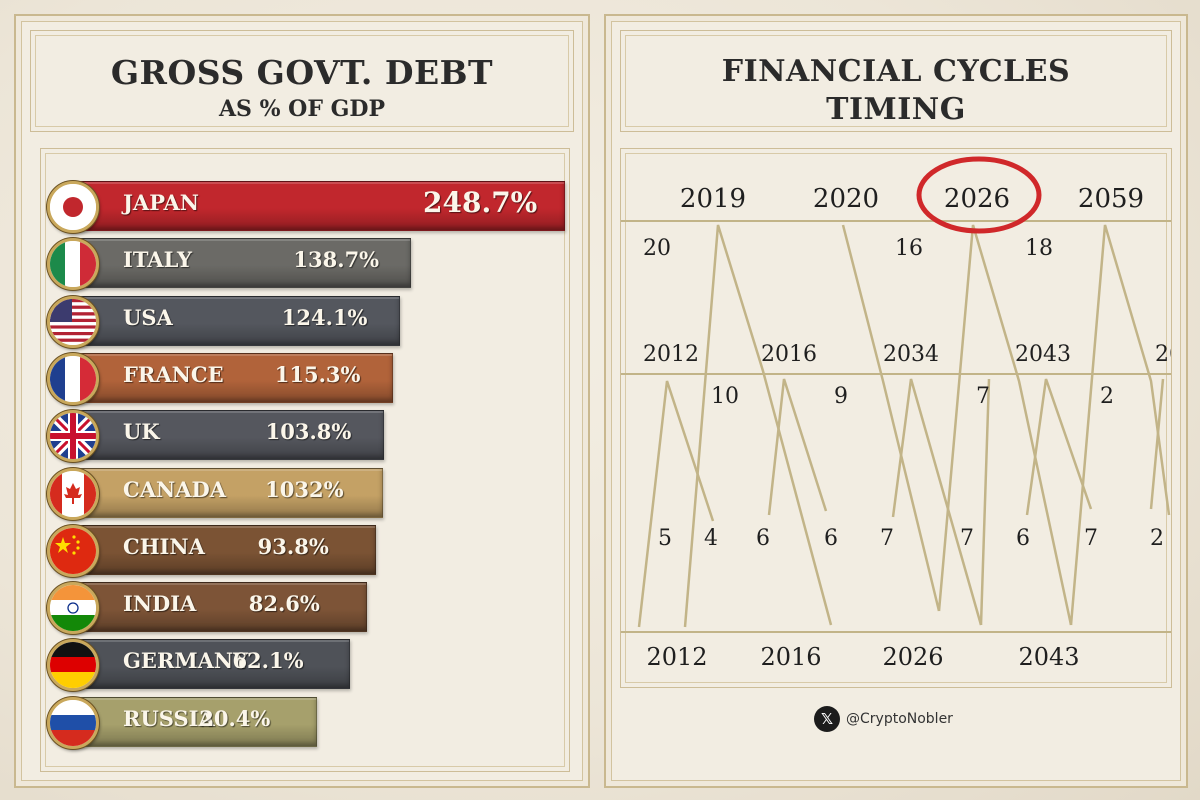 This screenshot has width=1200, height=800. I want to click on lower-number-8: 2, so click(1157, 538).